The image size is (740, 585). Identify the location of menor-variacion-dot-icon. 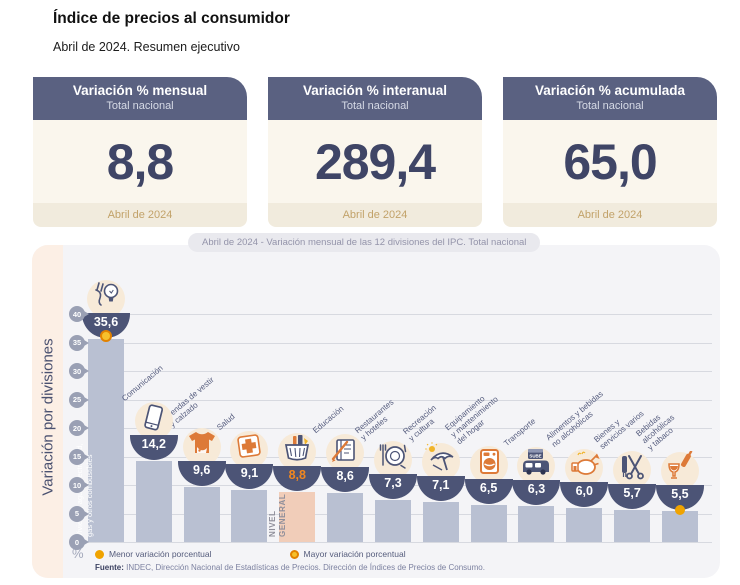
(679, 509).